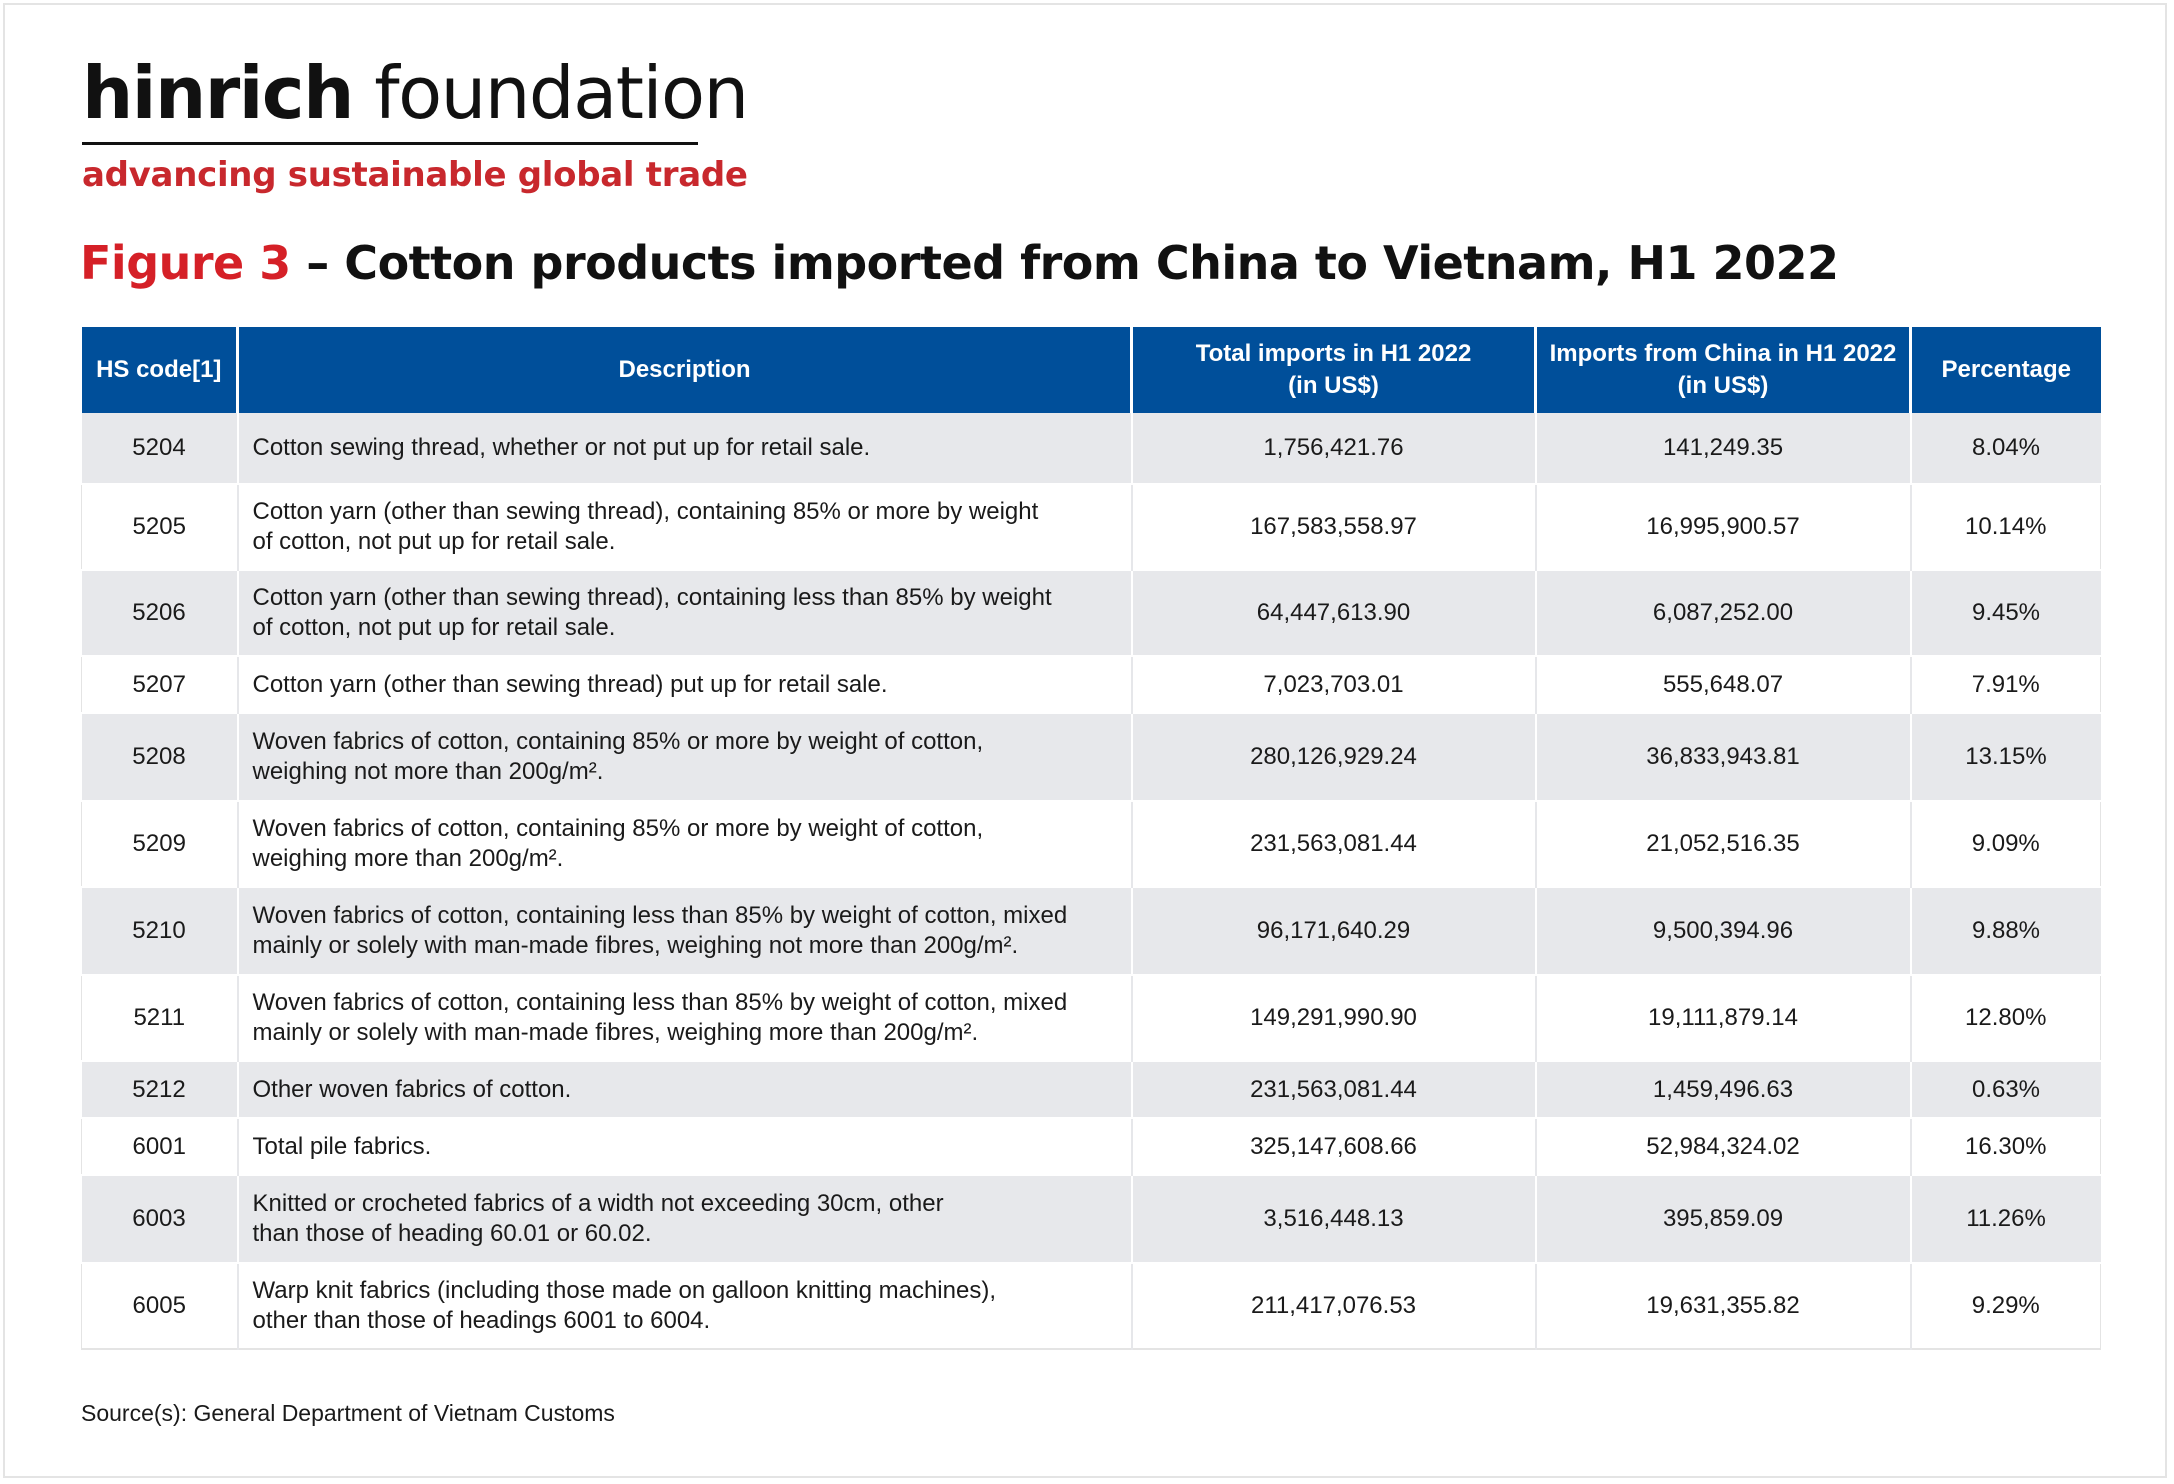 This screenshot has height=1484, width=2174. Describe the element at coordinates (1723, 527) in the screenshot. I see `china-imports-cell: 16,995,900.57` at that location.